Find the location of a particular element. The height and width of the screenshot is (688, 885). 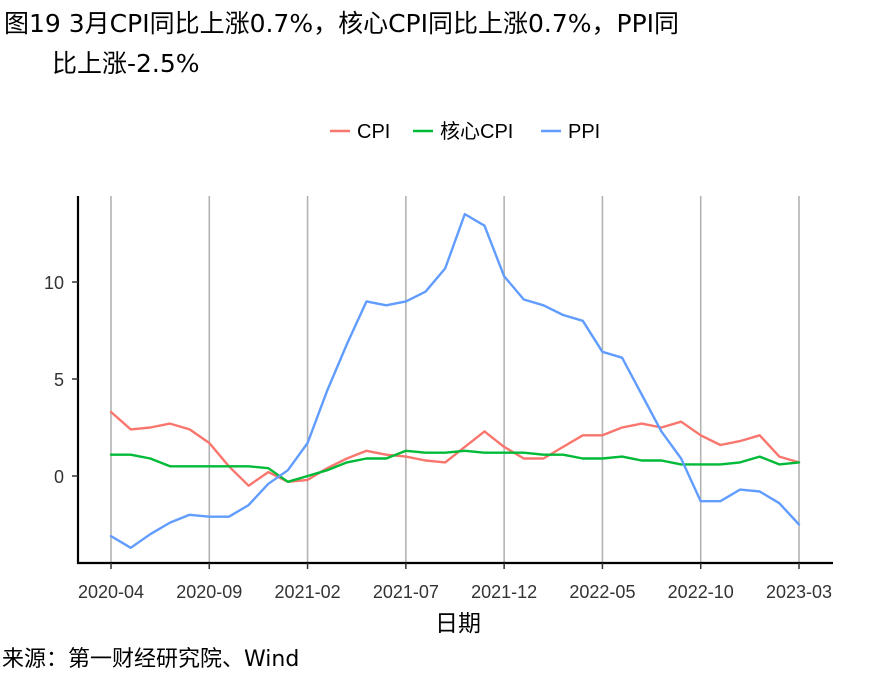

title-line-2: 比上涨-2.5% is located at coordinates (126, 63).